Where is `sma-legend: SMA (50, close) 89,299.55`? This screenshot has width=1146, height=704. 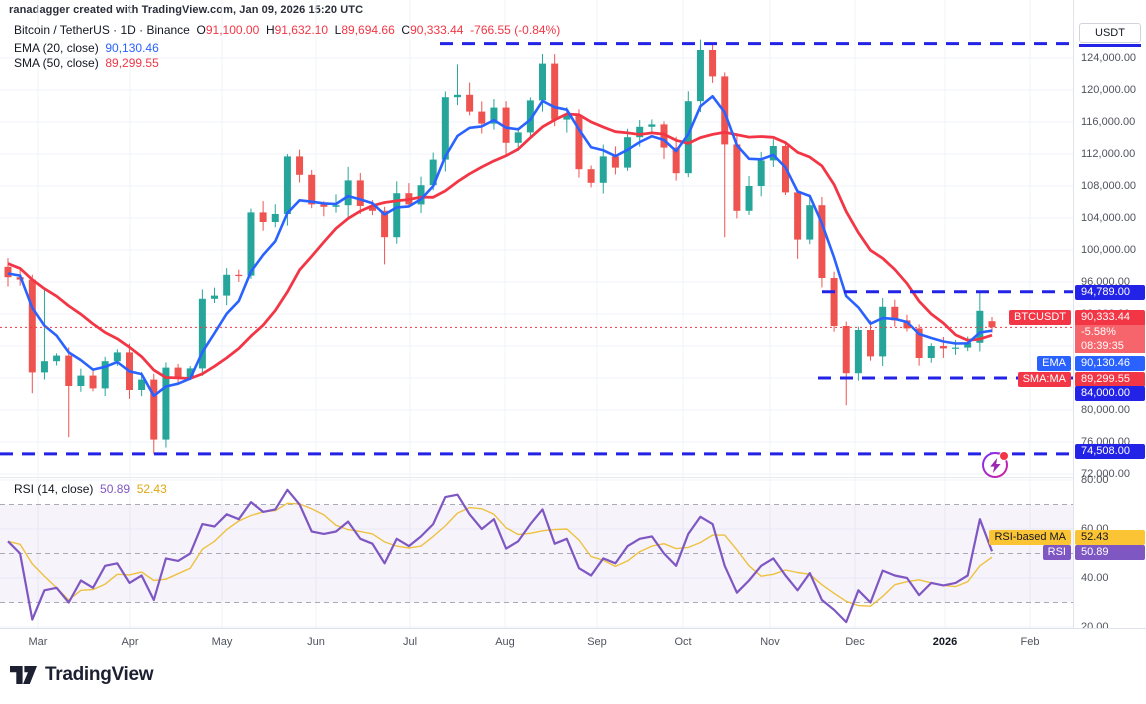 sma-legend: SMA (50, close) 89,299.55 is located at coordinates (86, 63).